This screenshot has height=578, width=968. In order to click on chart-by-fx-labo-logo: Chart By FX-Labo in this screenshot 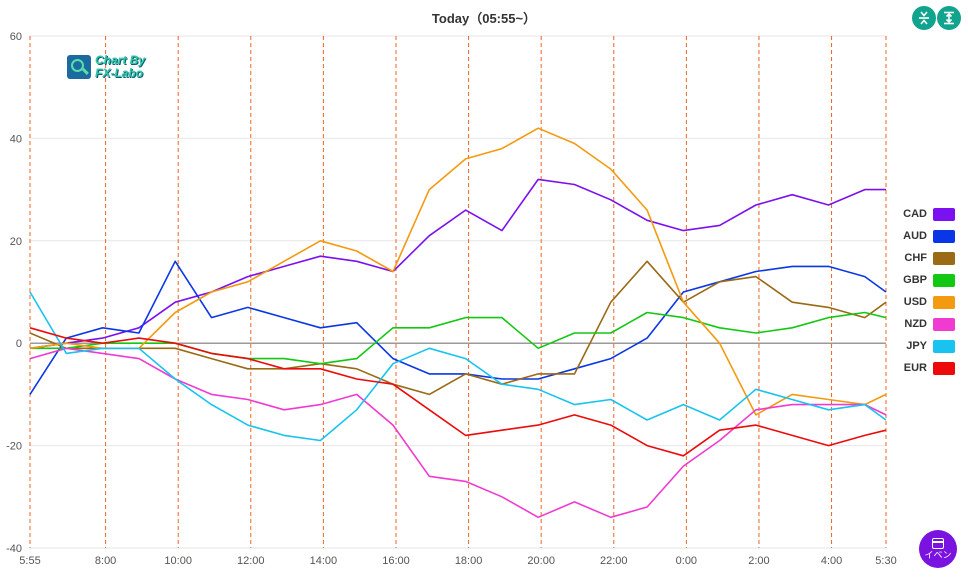, I will do `click(117, 69)`.